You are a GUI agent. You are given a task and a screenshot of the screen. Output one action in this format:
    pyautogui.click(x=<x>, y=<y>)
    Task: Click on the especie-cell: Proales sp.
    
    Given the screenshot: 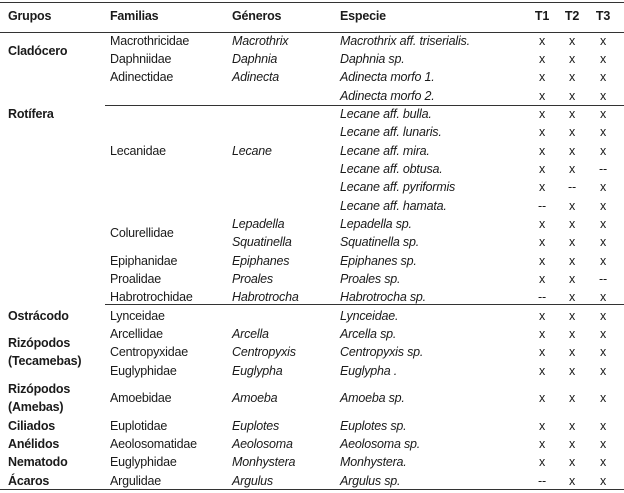 What is the action you would take?
    pyautogui.click(x=370, y=279)
    